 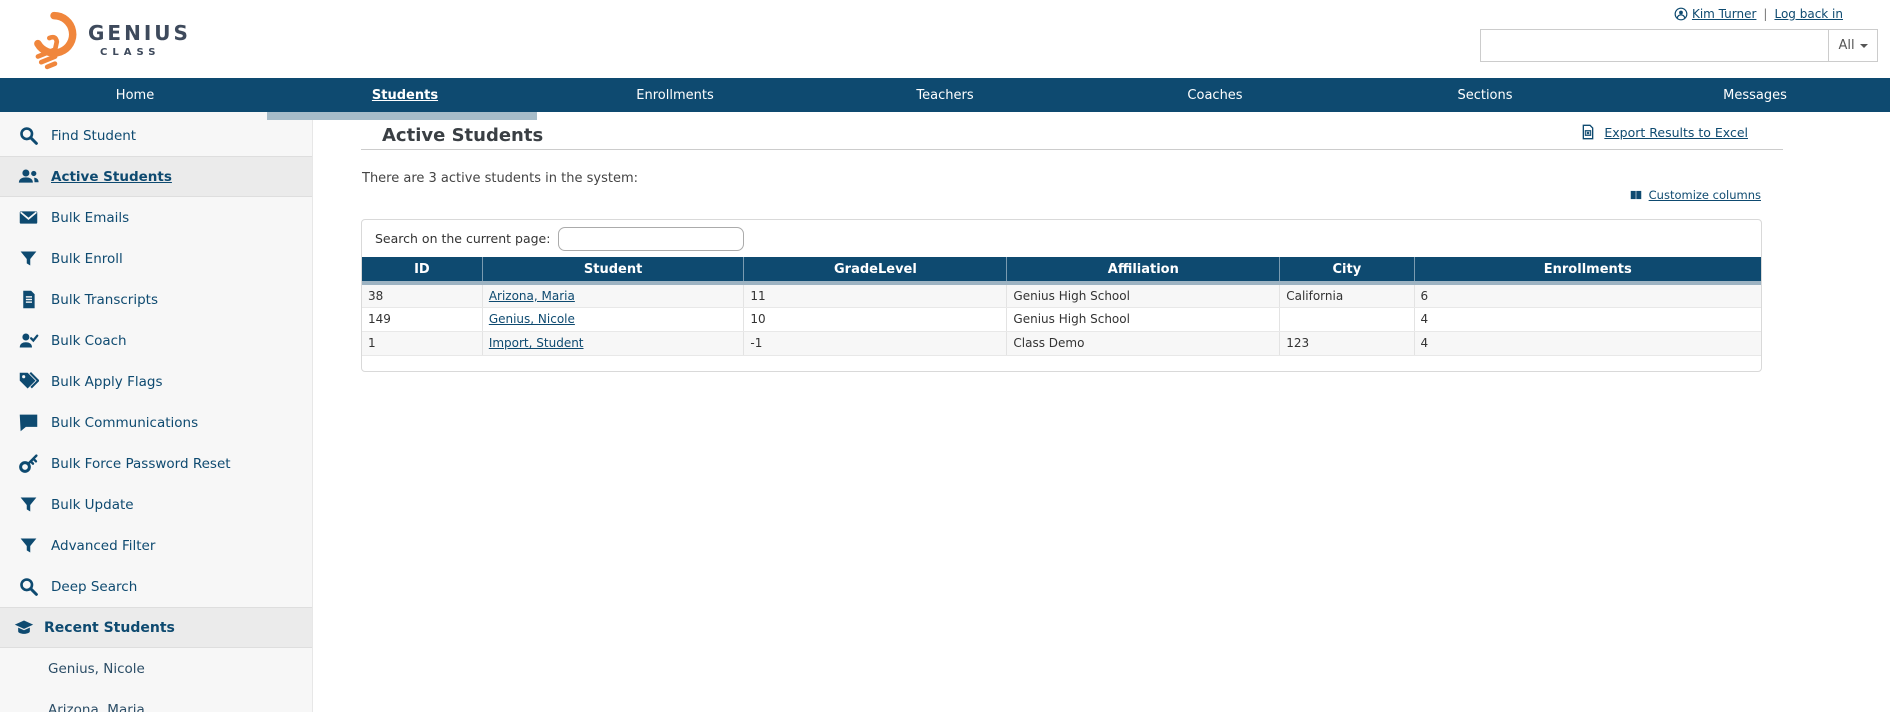 I want to click on active-tab-indicator, so click(x=402, y=116).